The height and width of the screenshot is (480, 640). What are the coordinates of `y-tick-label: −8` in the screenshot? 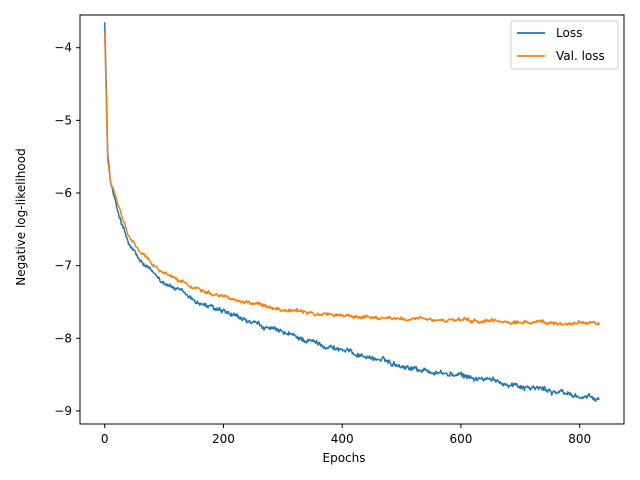 It's located at (63, 338).